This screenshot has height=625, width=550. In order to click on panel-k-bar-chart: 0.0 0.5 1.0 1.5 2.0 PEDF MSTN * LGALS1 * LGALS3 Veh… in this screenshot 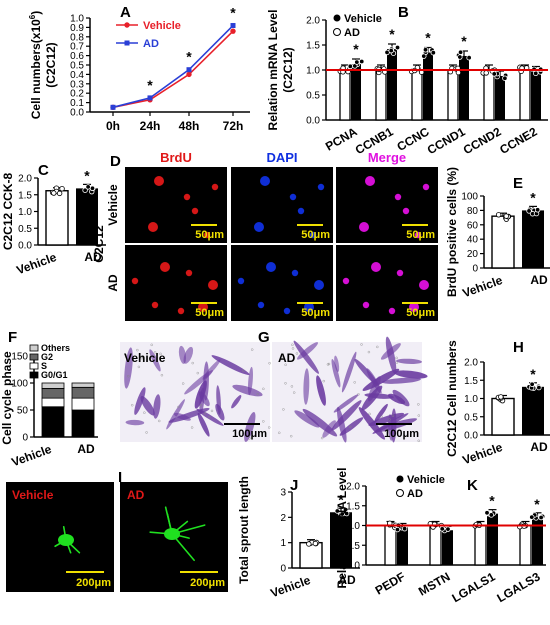, I will do `click(440, 536)`.